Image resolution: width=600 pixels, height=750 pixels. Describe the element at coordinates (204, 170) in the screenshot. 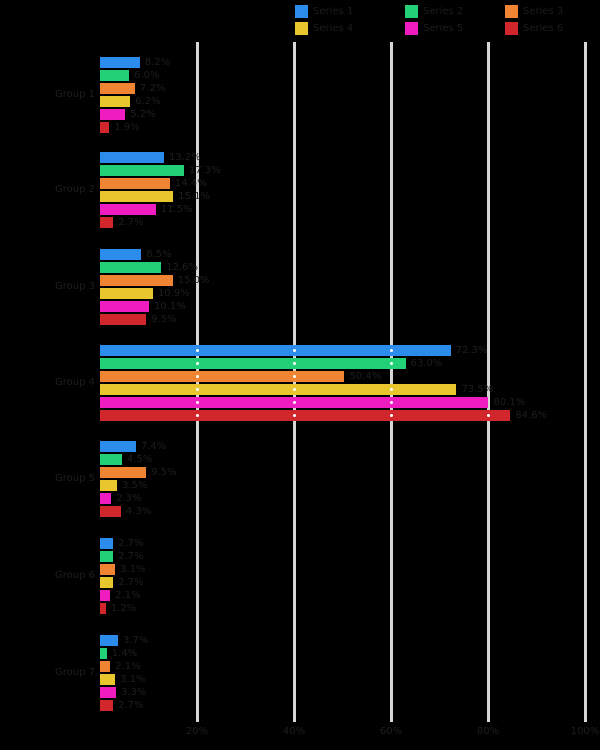

I see `bar-value-label: 17.3%` at that location.